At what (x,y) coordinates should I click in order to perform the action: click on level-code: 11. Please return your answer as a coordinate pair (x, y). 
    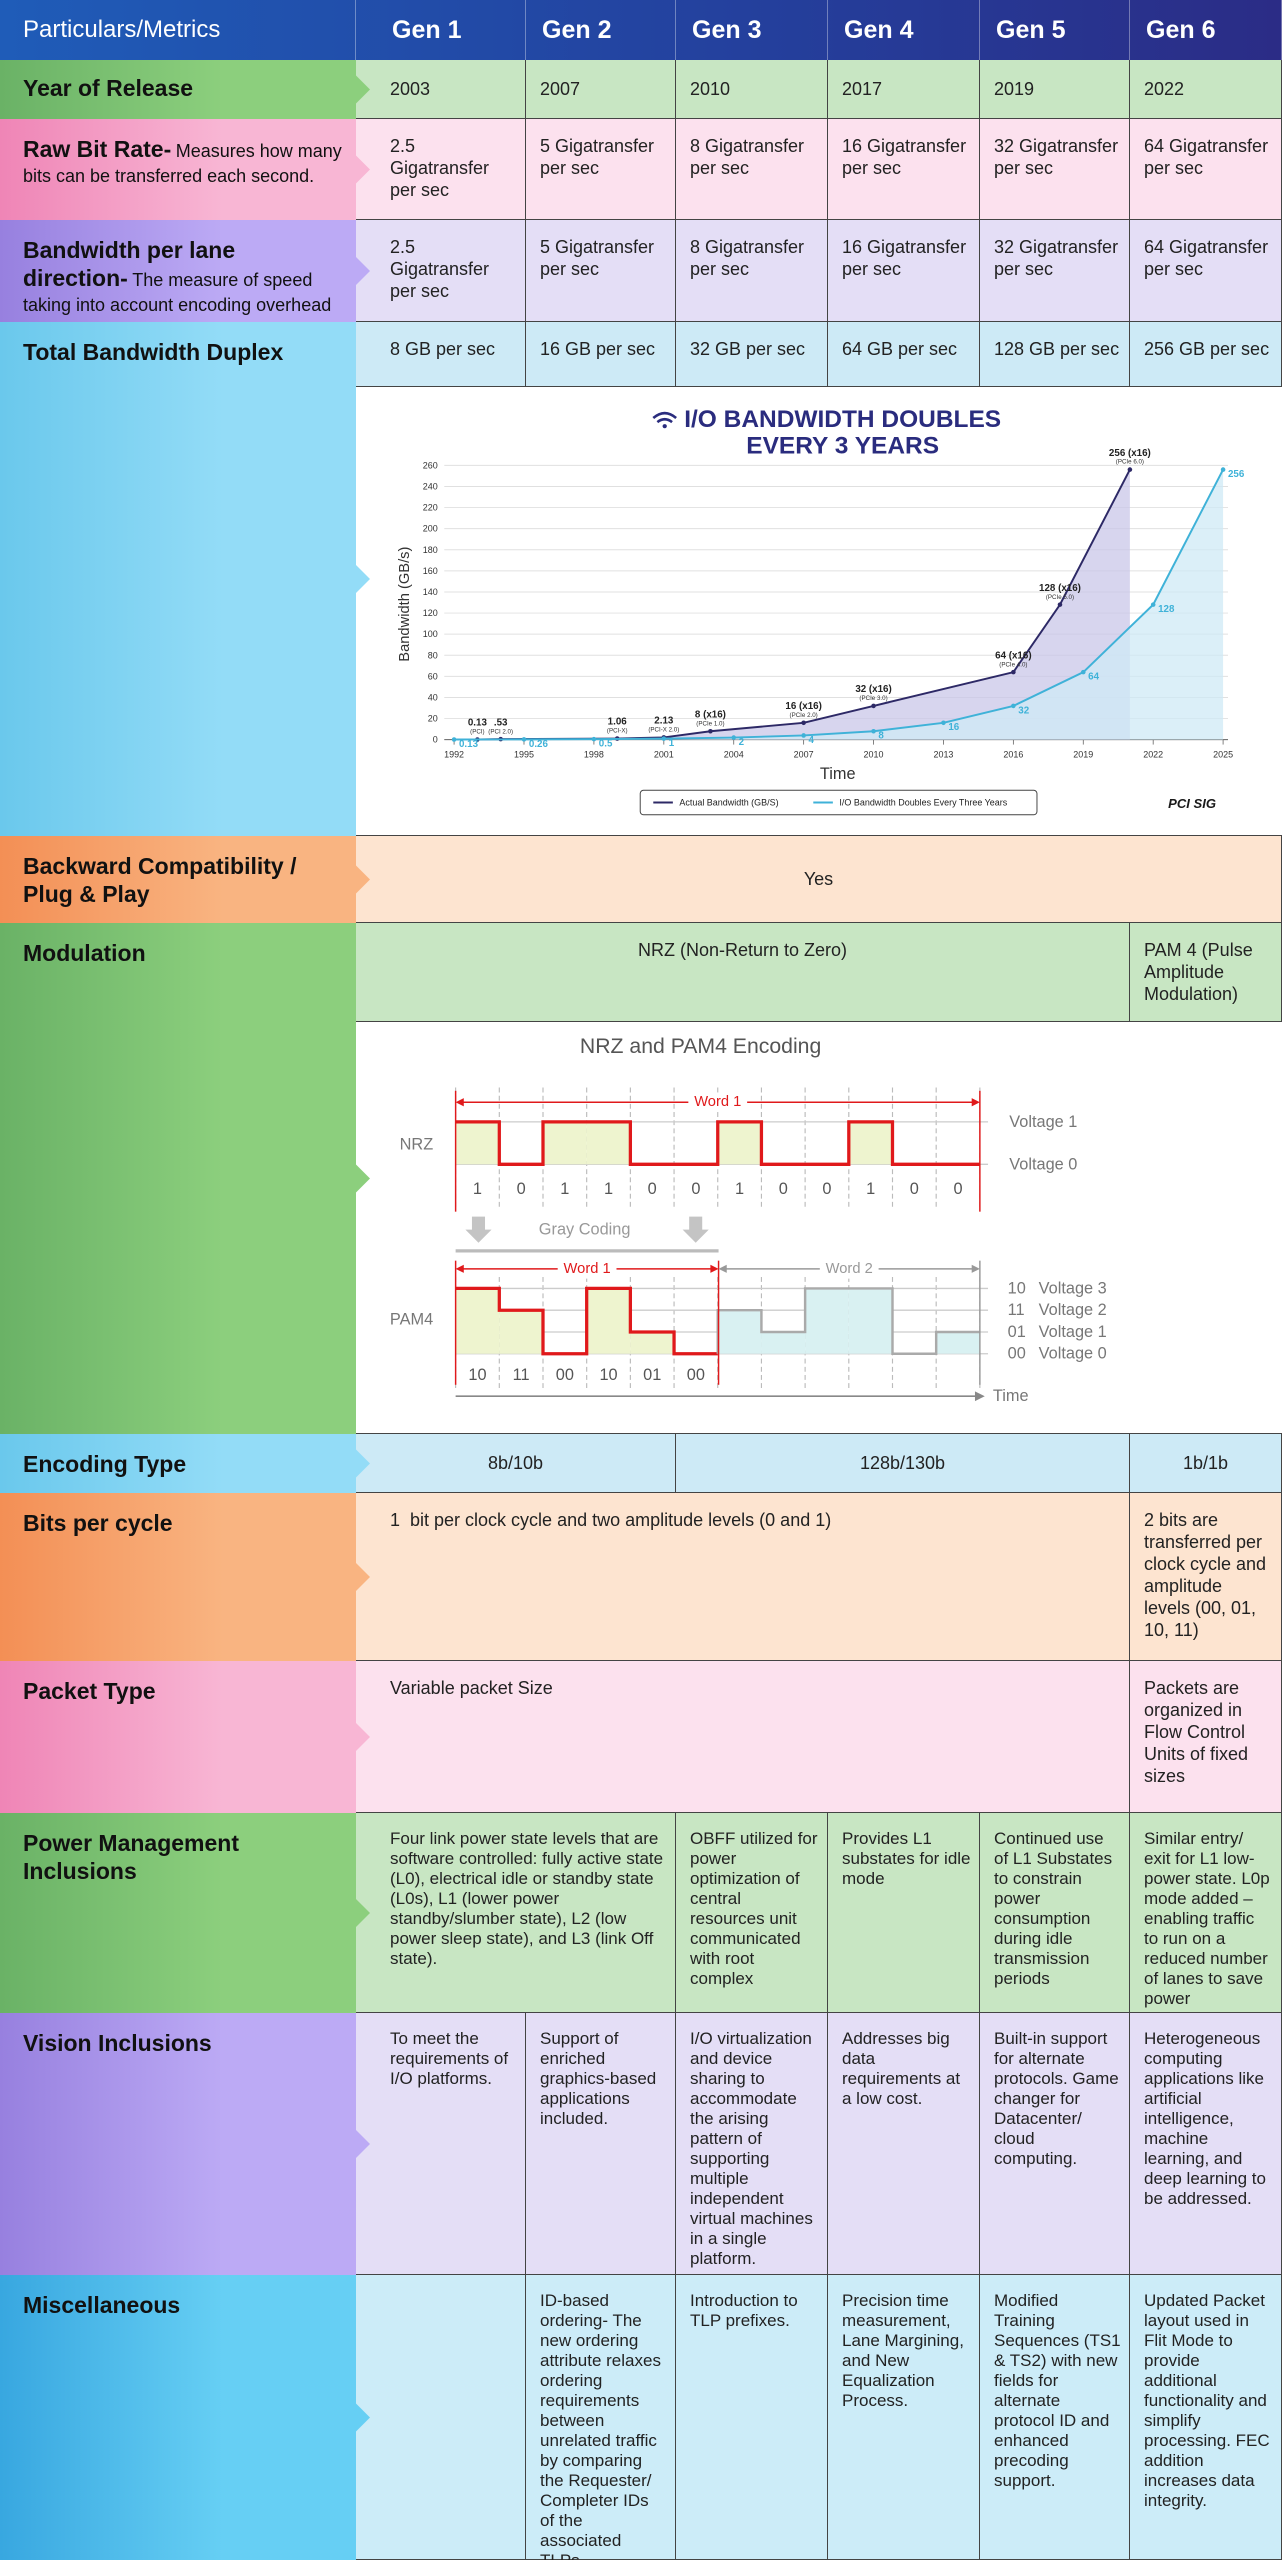
    Looking at the image, I should click on (1016, 1310).